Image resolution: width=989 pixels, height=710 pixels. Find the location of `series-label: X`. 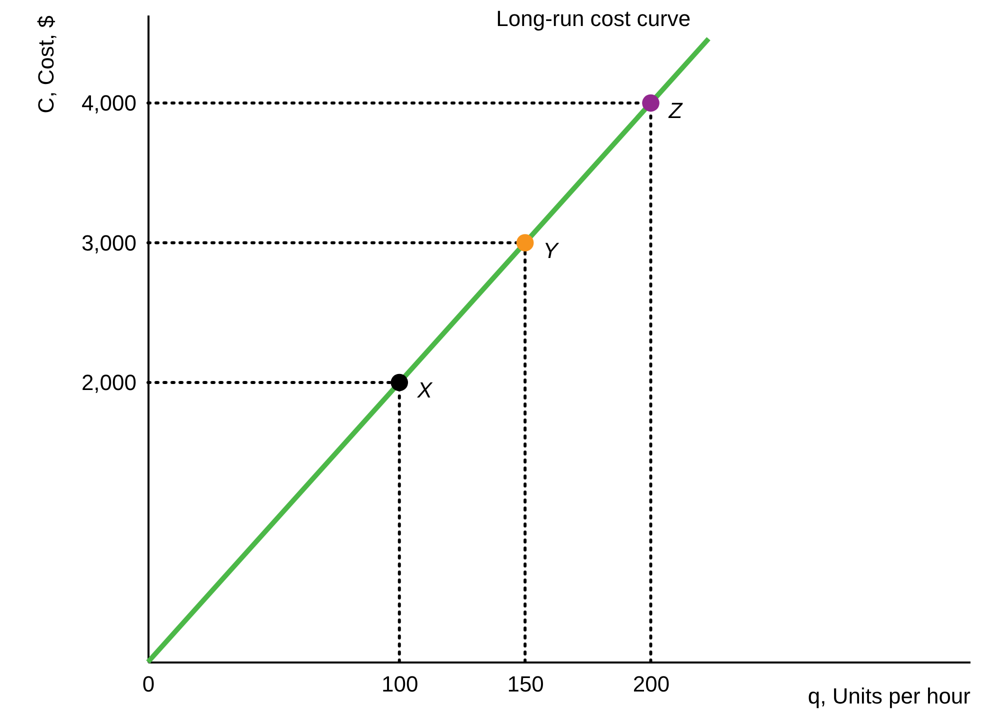

series-label: X is located at coordinates (425, 390).